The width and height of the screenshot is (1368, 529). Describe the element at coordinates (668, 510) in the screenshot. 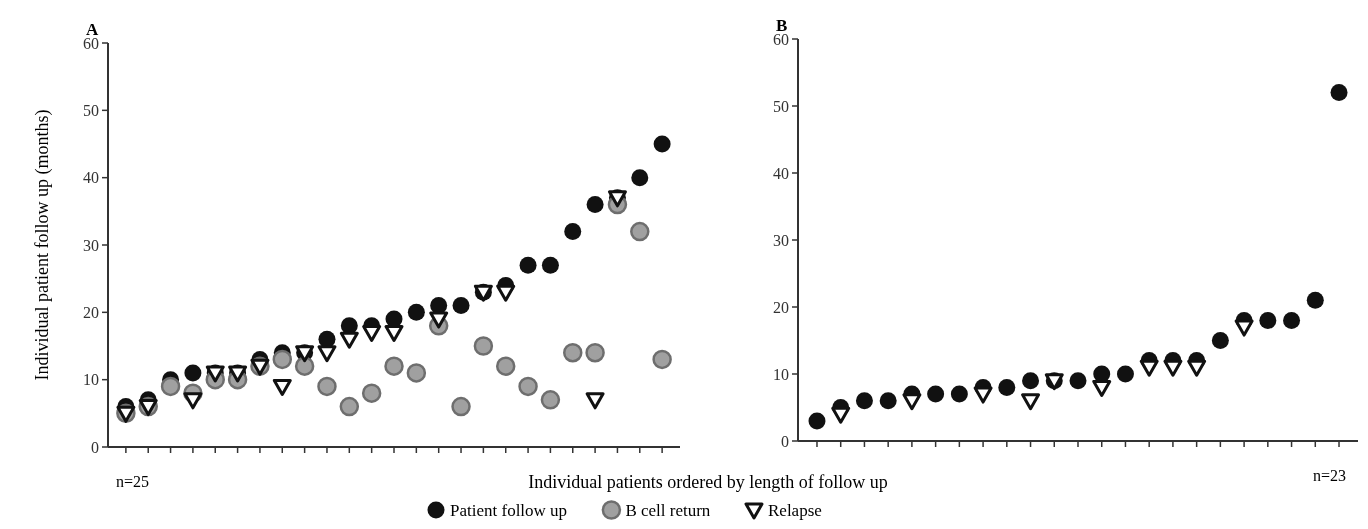

I see `legend-label: B cell return` at that location.